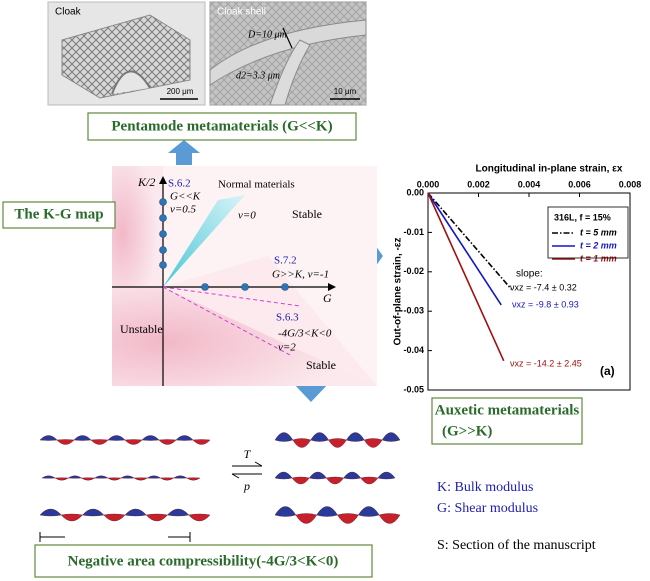 Image resolution: width=650 pixels, height=581 pixels. What do you see at coordinates (598, 232) in the screenshot?
I see `legend-label: t = 5 mm` at bounding box center [598, 232].